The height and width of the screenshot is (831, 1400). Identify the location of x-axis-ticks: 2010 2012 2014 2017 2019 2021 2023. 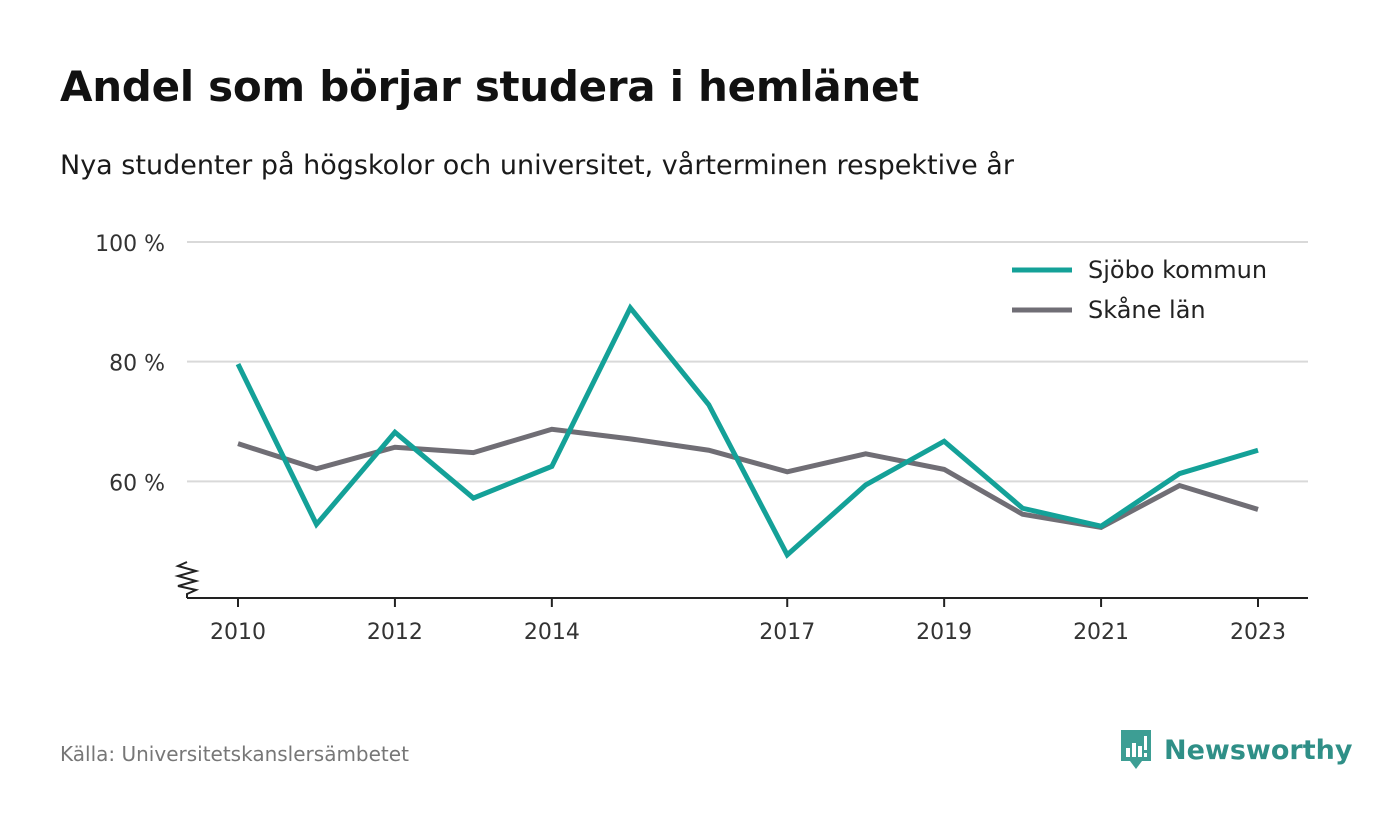
(748, 621).